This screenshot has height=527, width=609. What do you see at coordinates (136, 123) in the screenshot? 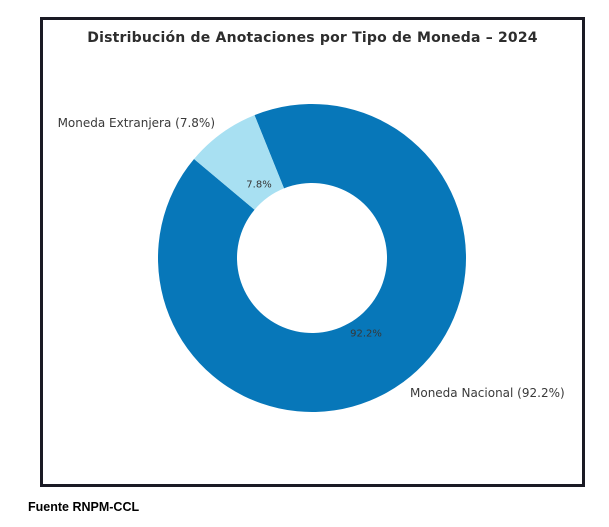
I see `slice-label-moneda-extranjera: Moneda Extranjera (7.8%)` at bounding box center [136, 123].